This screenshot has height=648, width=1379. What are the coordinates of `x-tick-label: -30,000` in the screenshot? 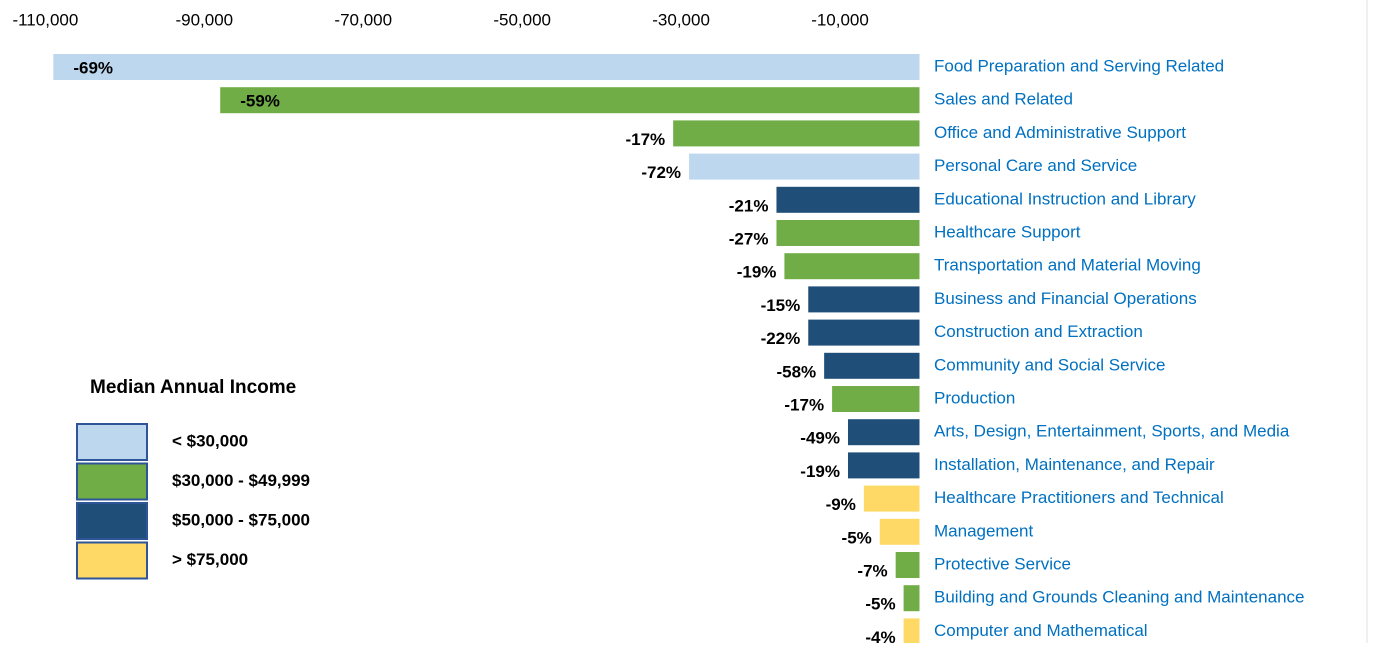 It's located at (681, 19).